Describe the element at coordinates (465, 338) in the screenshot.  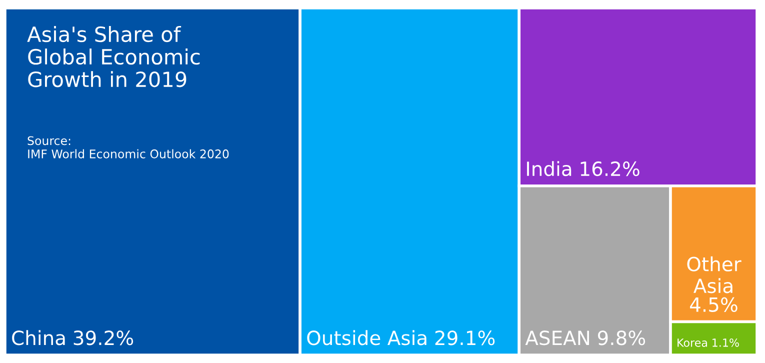
I see `data-label: 29.1%` at that location.